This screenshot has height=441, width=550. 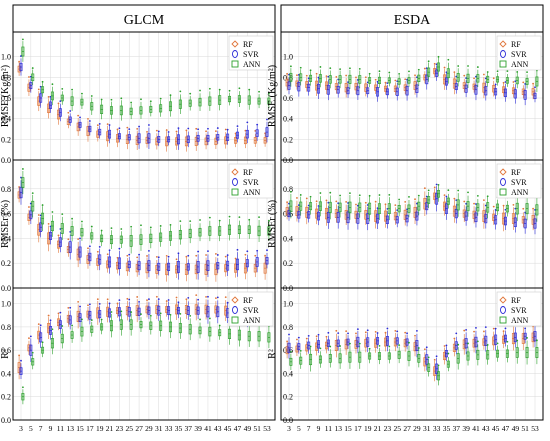 What do you see at coordinates (388, 428) in the screenshot?
I see `x-tick-label: 23` at bounding box center [388, 428].